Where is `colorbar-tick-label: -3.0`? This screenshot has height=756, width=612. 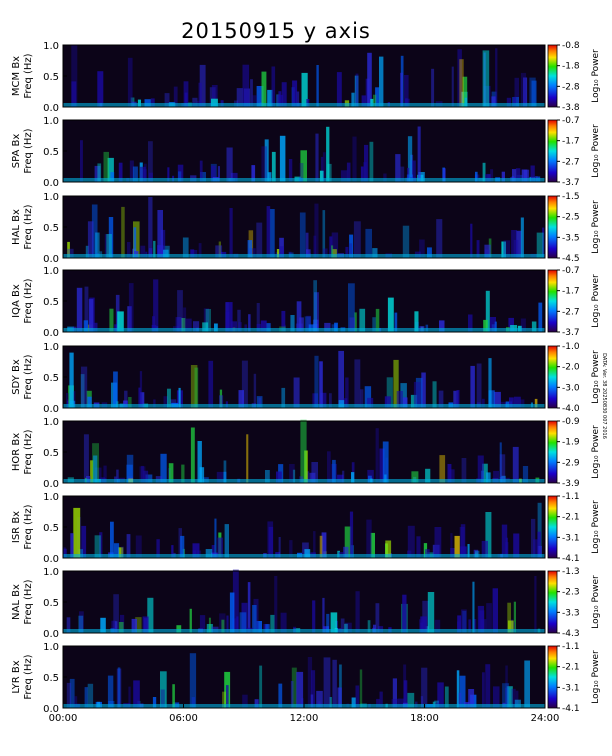
colorbar-tick-label: -3.0 is located at coordinates (571, 388).